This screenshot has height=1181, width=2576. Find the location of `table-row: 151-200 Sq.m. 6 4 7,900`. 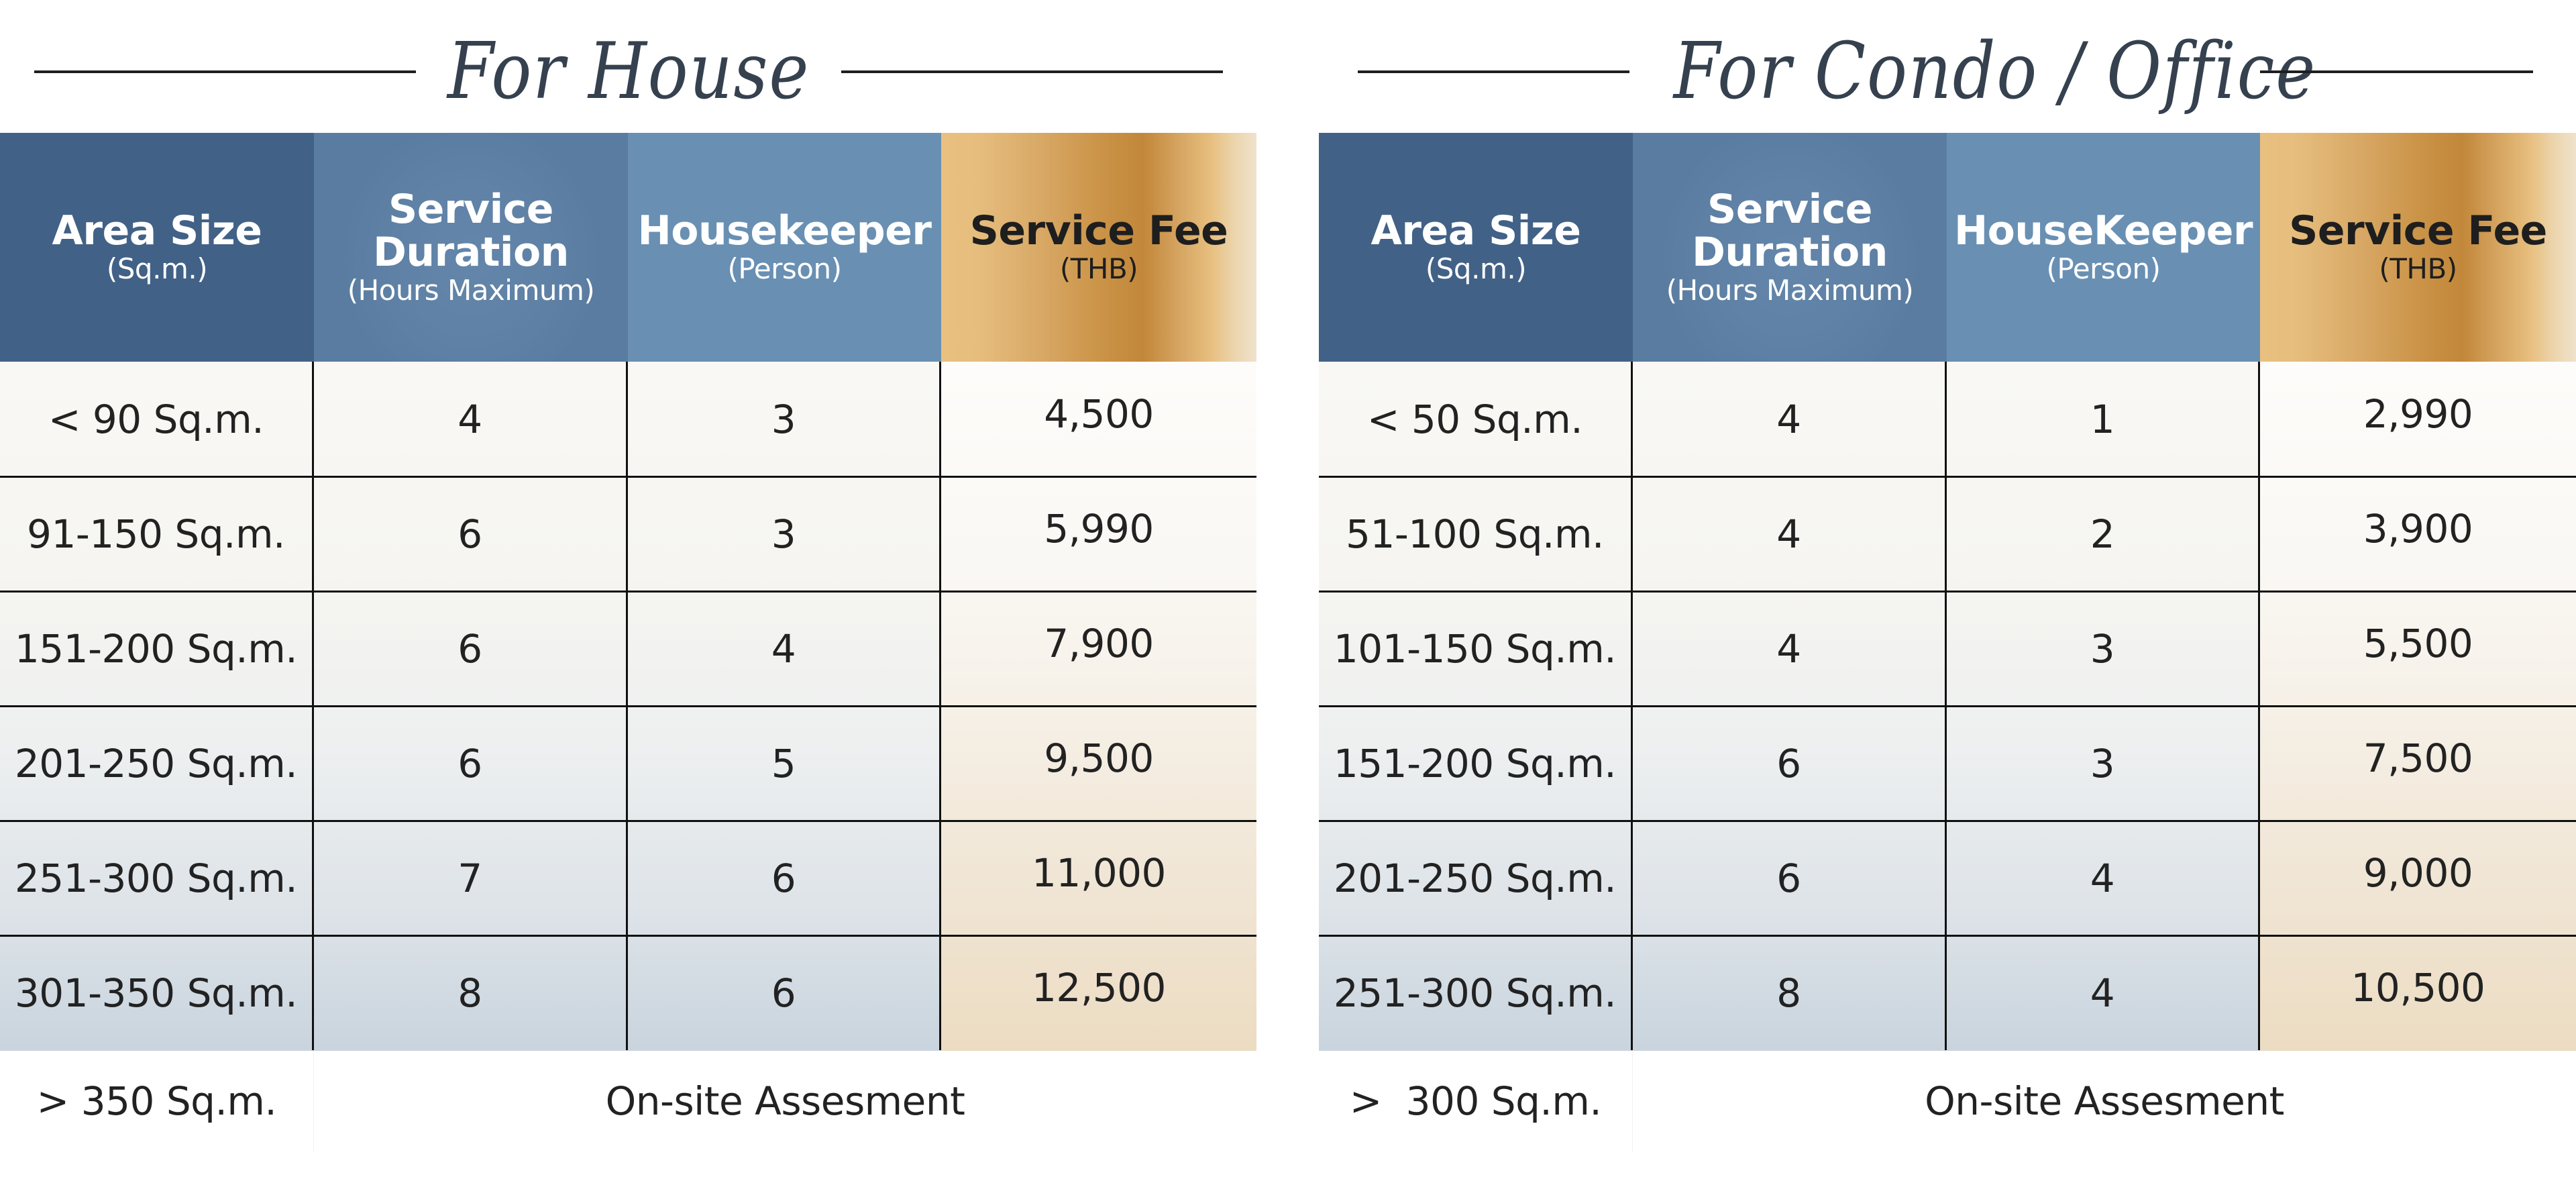

table-row: 151-200 Sq.m. 6 4 7,900 is located at coordinates (628, 649).